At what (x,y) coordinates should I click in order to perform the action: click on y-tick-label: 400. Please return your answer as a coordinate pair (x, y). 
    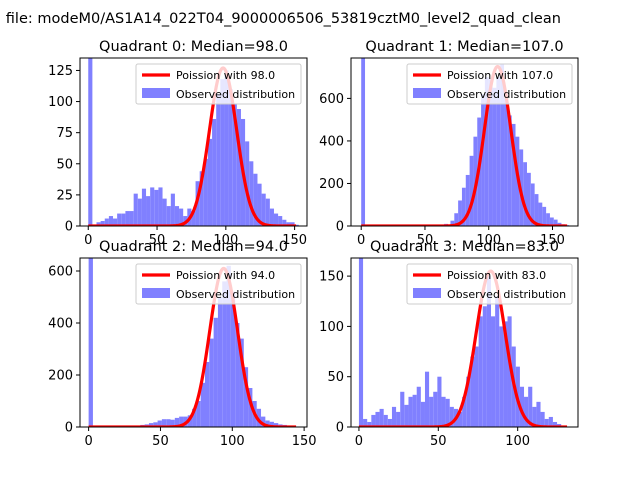
    Looking at the image, I should click on (60, 324).